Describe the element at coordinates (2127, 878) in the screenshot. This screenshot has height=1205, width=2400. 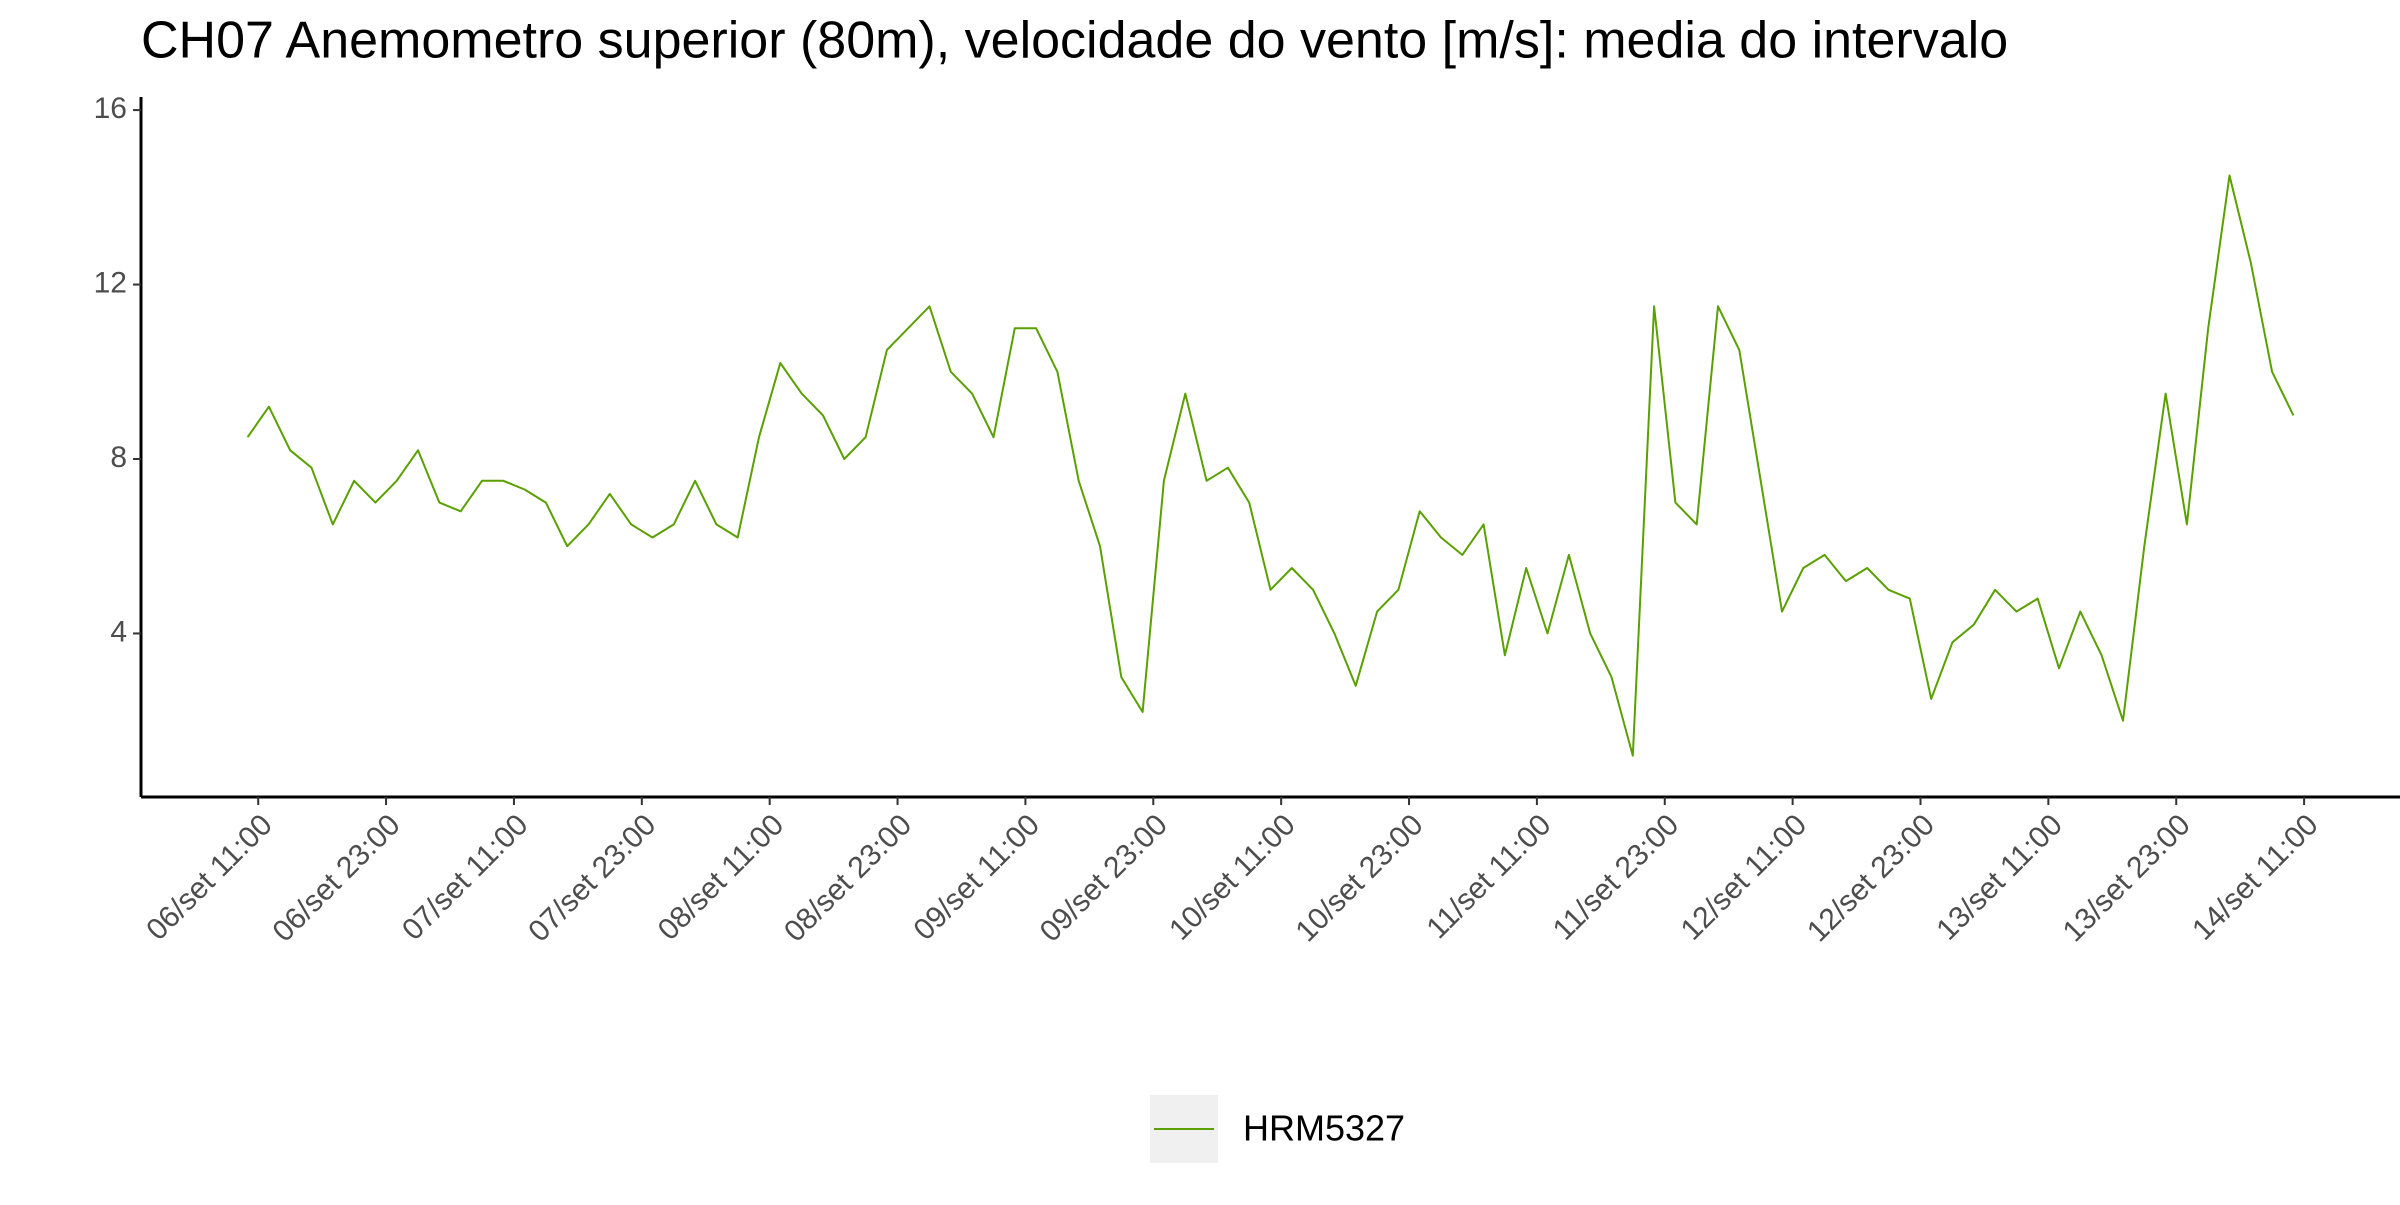
I see `x-tick-label: 13/set 23:00` at that location.